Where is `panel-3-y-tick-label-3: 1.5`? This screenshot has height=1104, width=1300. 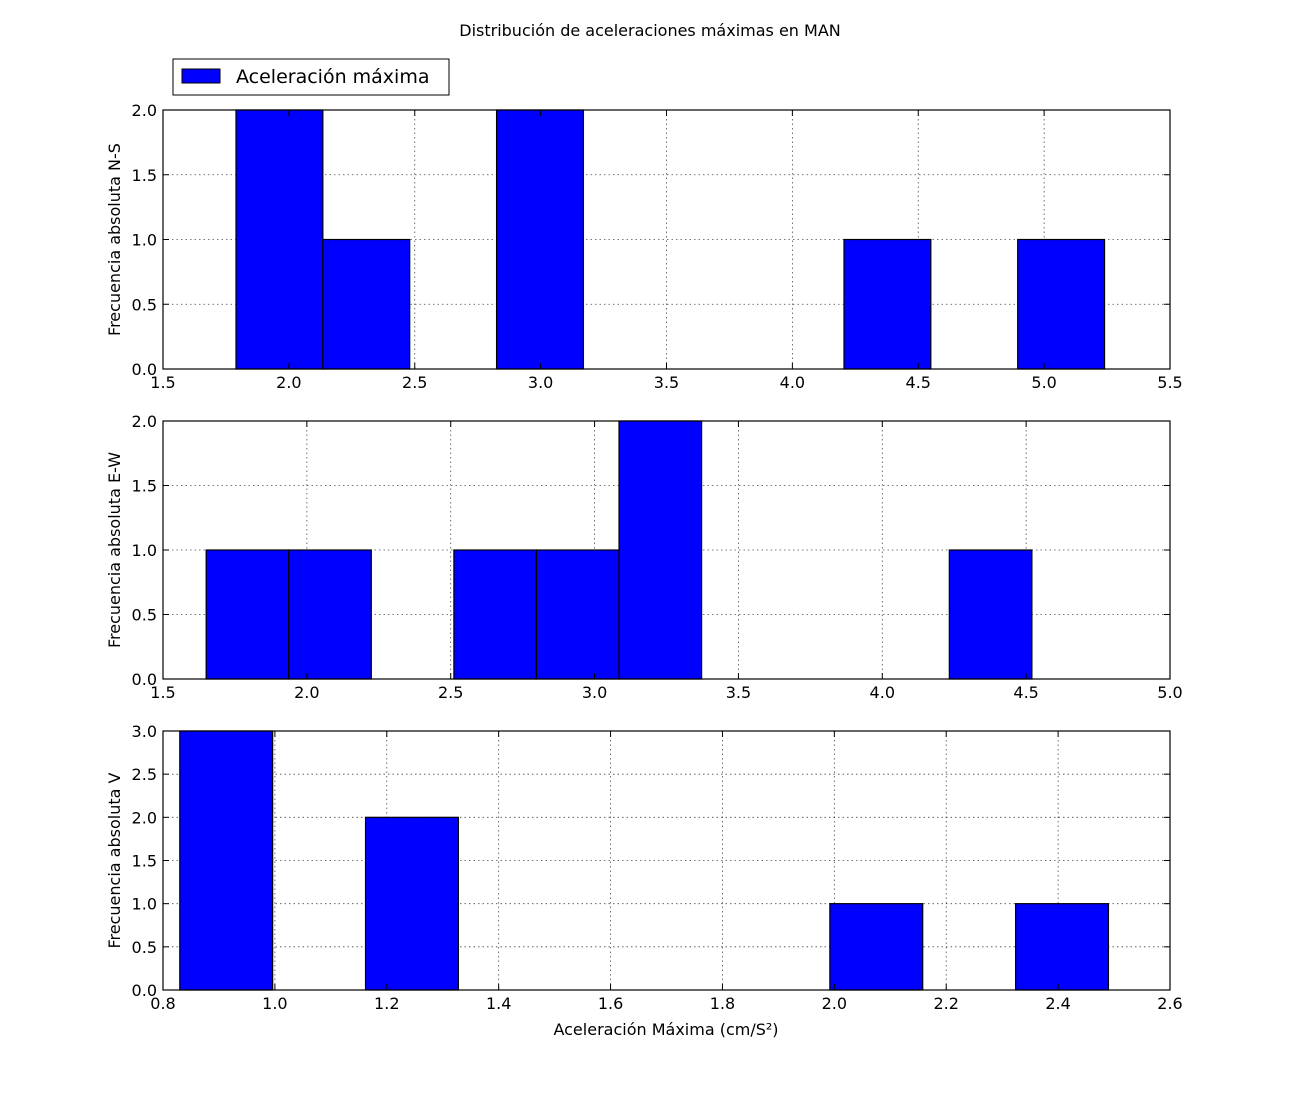
panel-3-y-tick-label-3: 1.5 is located at coordinates (144, 861).